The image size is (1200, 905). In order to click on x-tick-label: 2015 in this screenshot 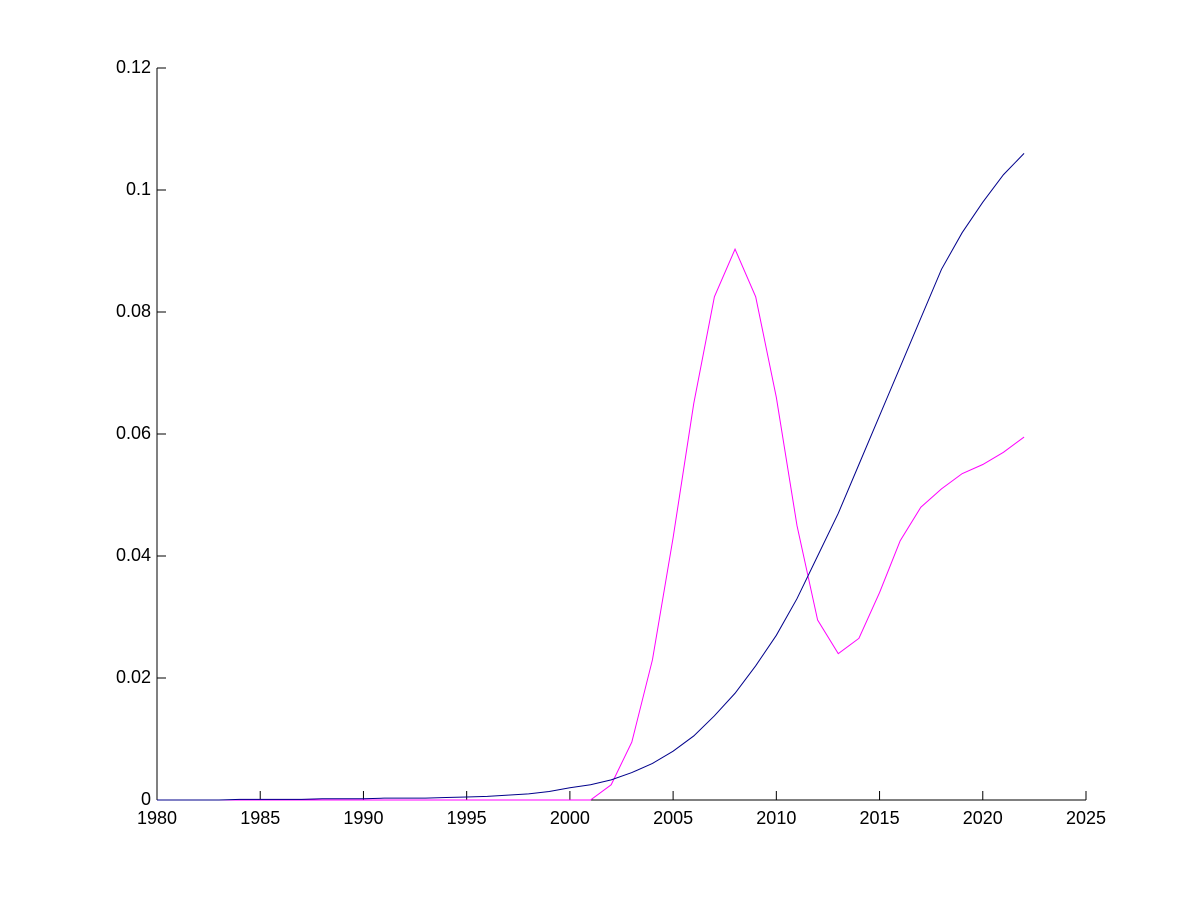, I will do `click(880, 818)`.